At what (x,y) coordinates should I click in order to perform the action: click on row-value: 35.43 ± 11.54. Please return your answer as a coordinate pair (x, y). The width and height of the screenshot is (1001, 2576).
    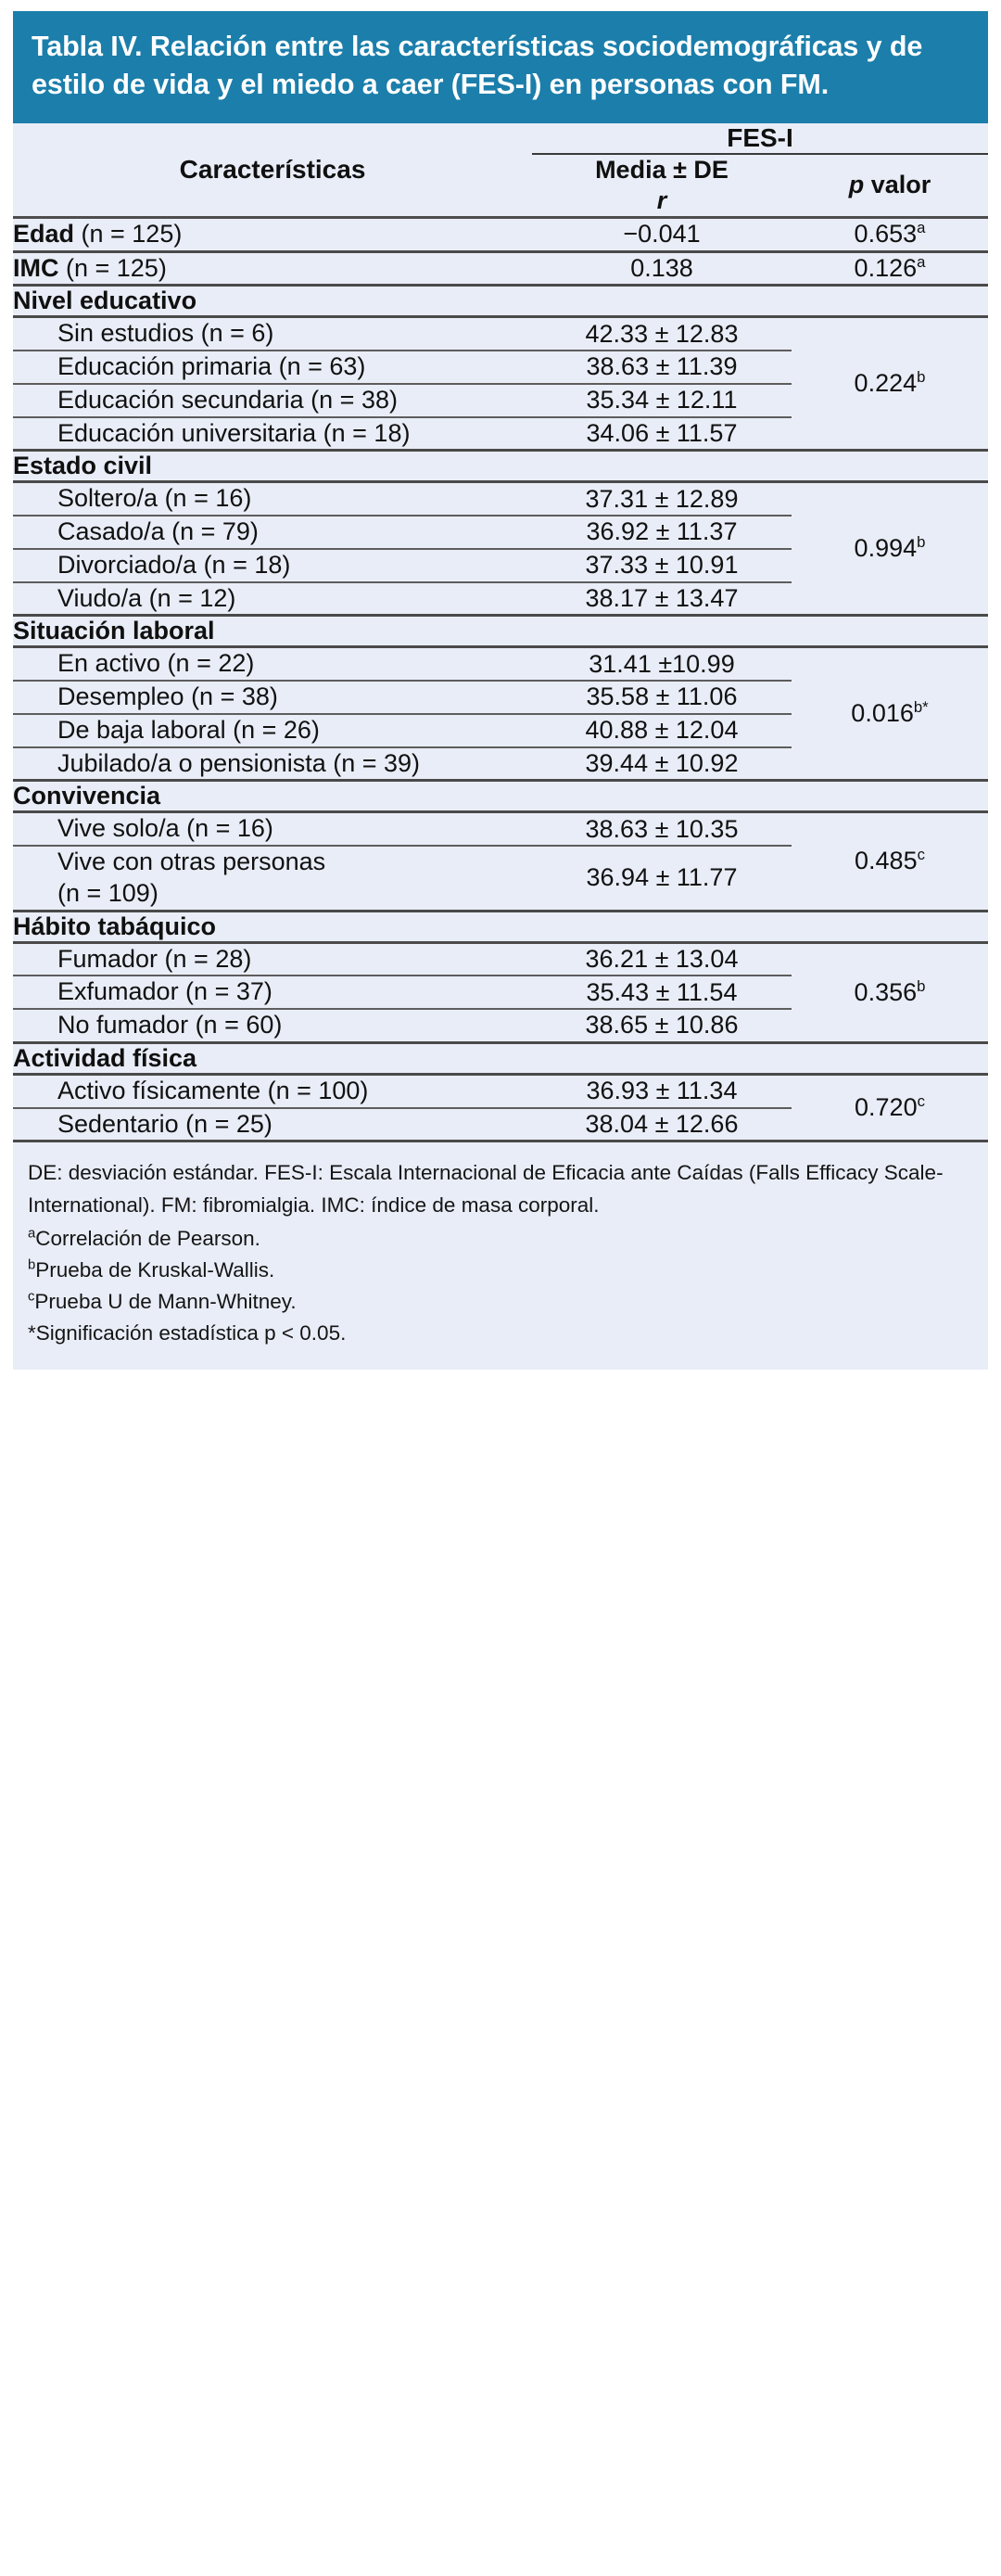
    Looking at the image, I should click on (662, 991).